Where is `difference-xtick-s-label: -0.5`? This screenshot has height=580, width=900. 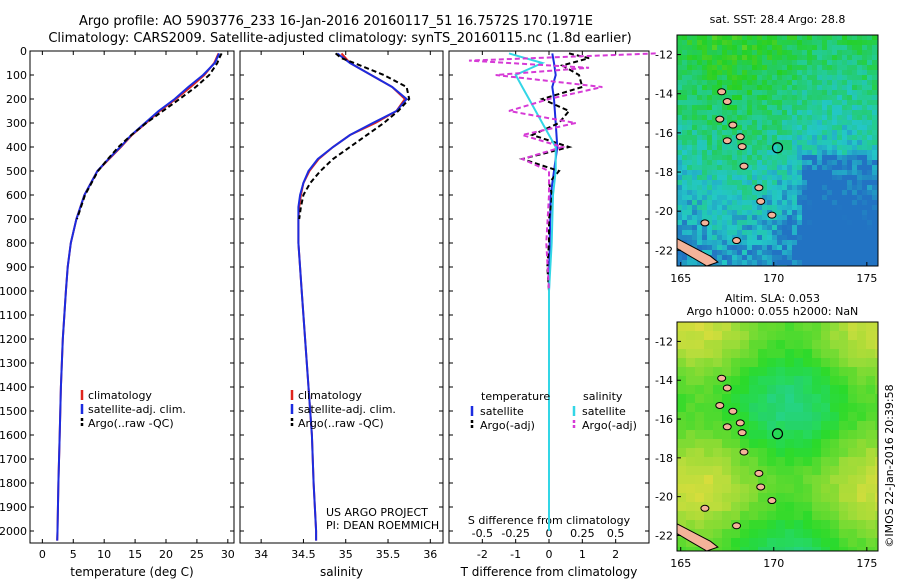
difference-xtick-s-label: -0.5 is located at coordinates (482, 533).